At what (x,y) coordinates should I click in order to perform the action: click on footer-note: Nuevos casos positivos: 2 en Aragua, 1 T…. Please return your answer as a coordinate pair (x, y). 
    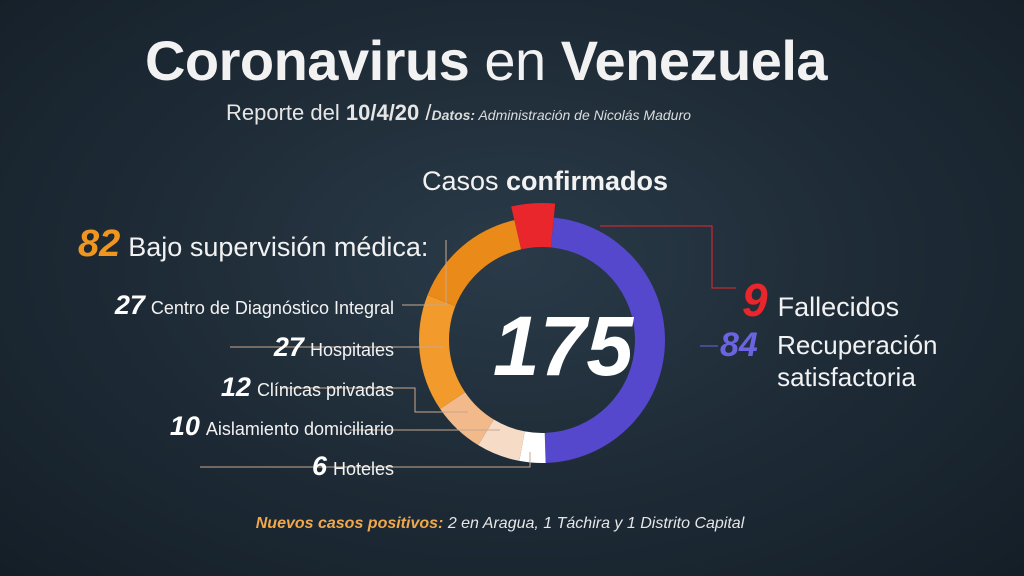
    Looking at the image, I should click on (500, 524).